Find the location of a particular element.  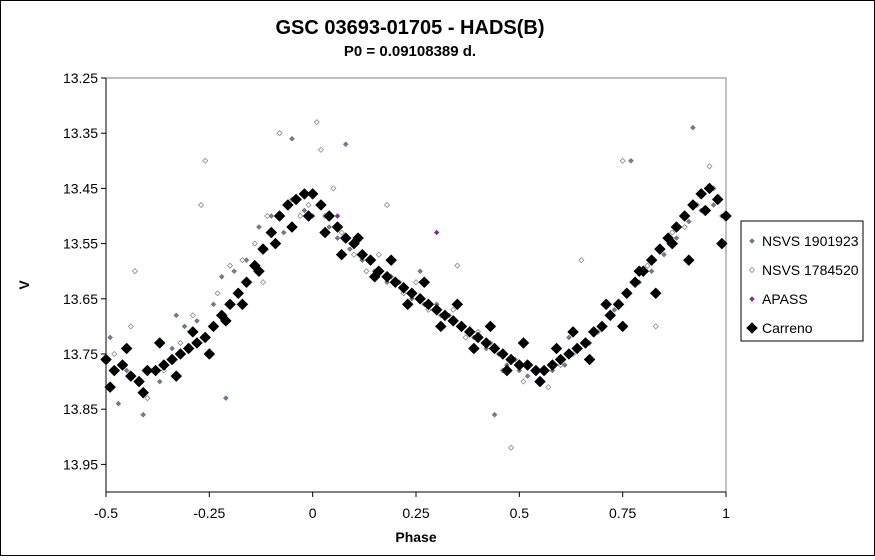

x-tick-label: 1 is located at coordinates (726, 513).